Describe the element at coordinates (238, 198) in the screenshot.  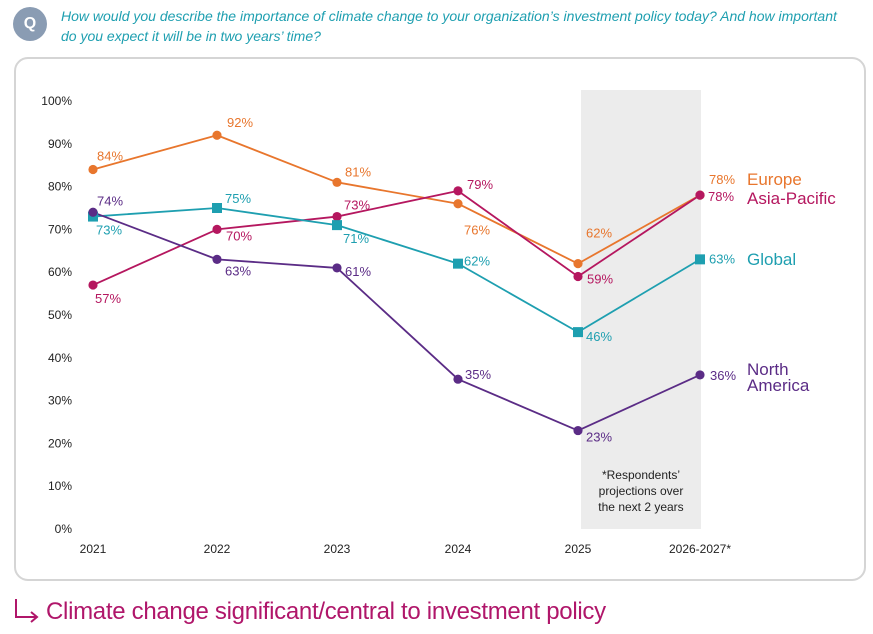
I see `data-label: 75%` at that location.